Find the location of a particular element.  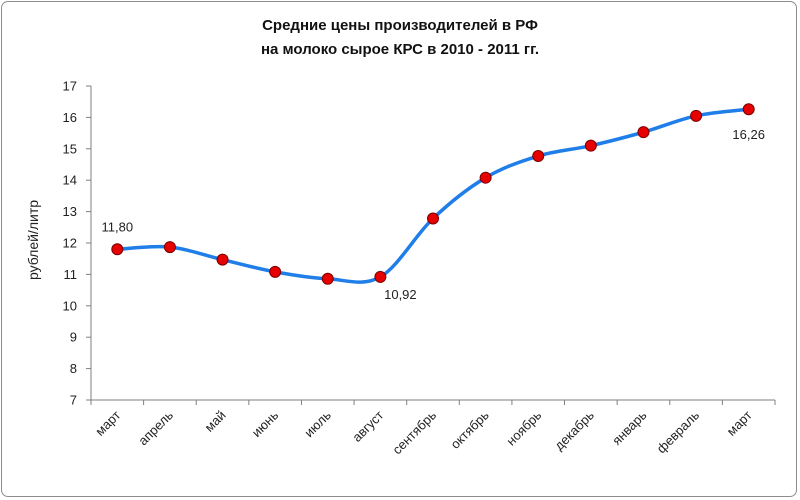

data-label: 10,92 is located at coordinates (400, 294).